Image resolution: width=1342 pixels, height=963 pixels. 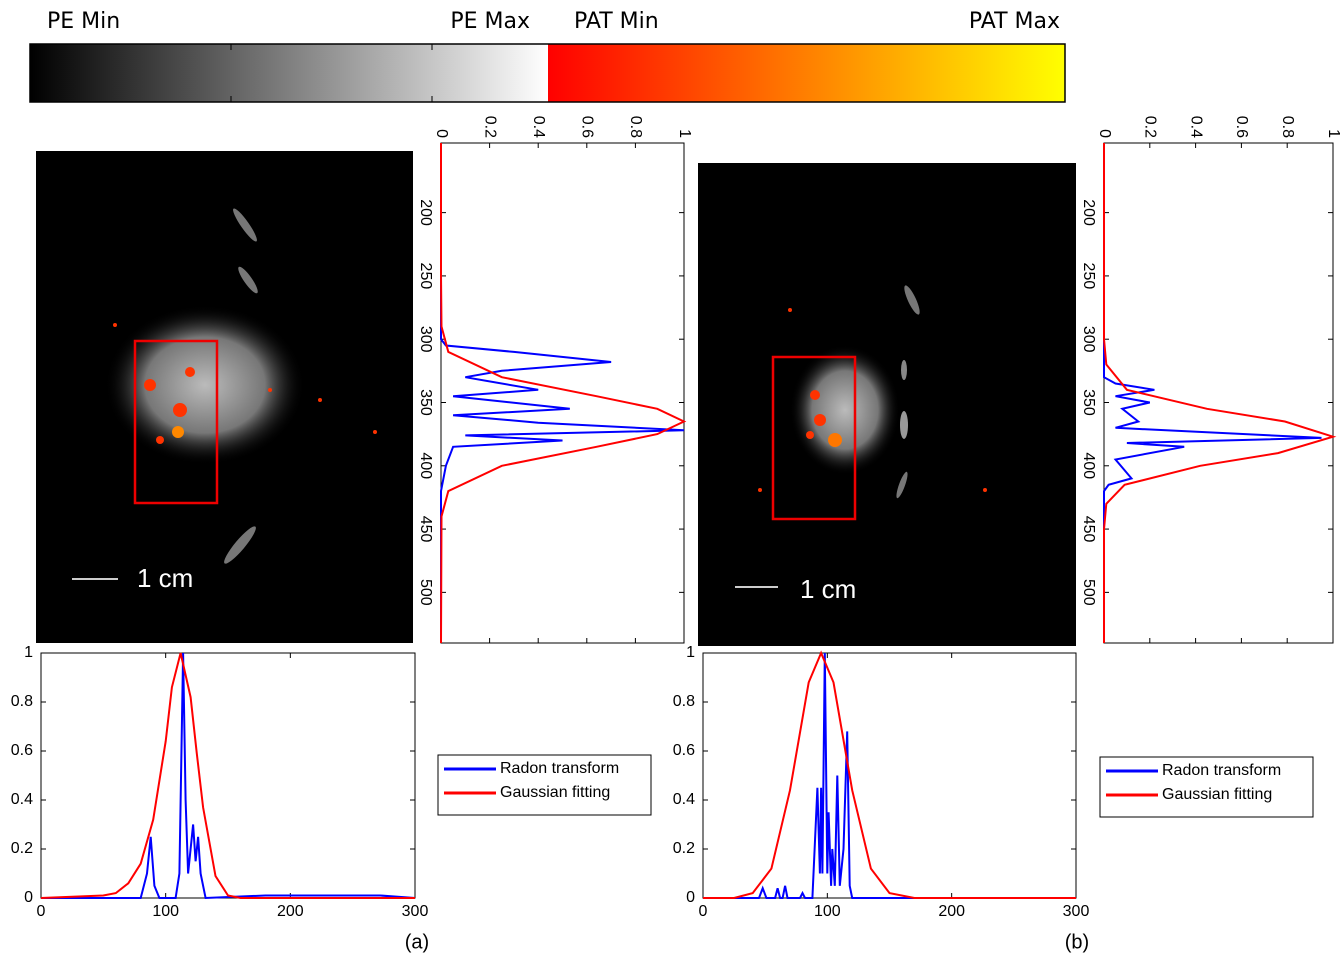 I want to click on colorbar-pe, so click(x=289, y=73).